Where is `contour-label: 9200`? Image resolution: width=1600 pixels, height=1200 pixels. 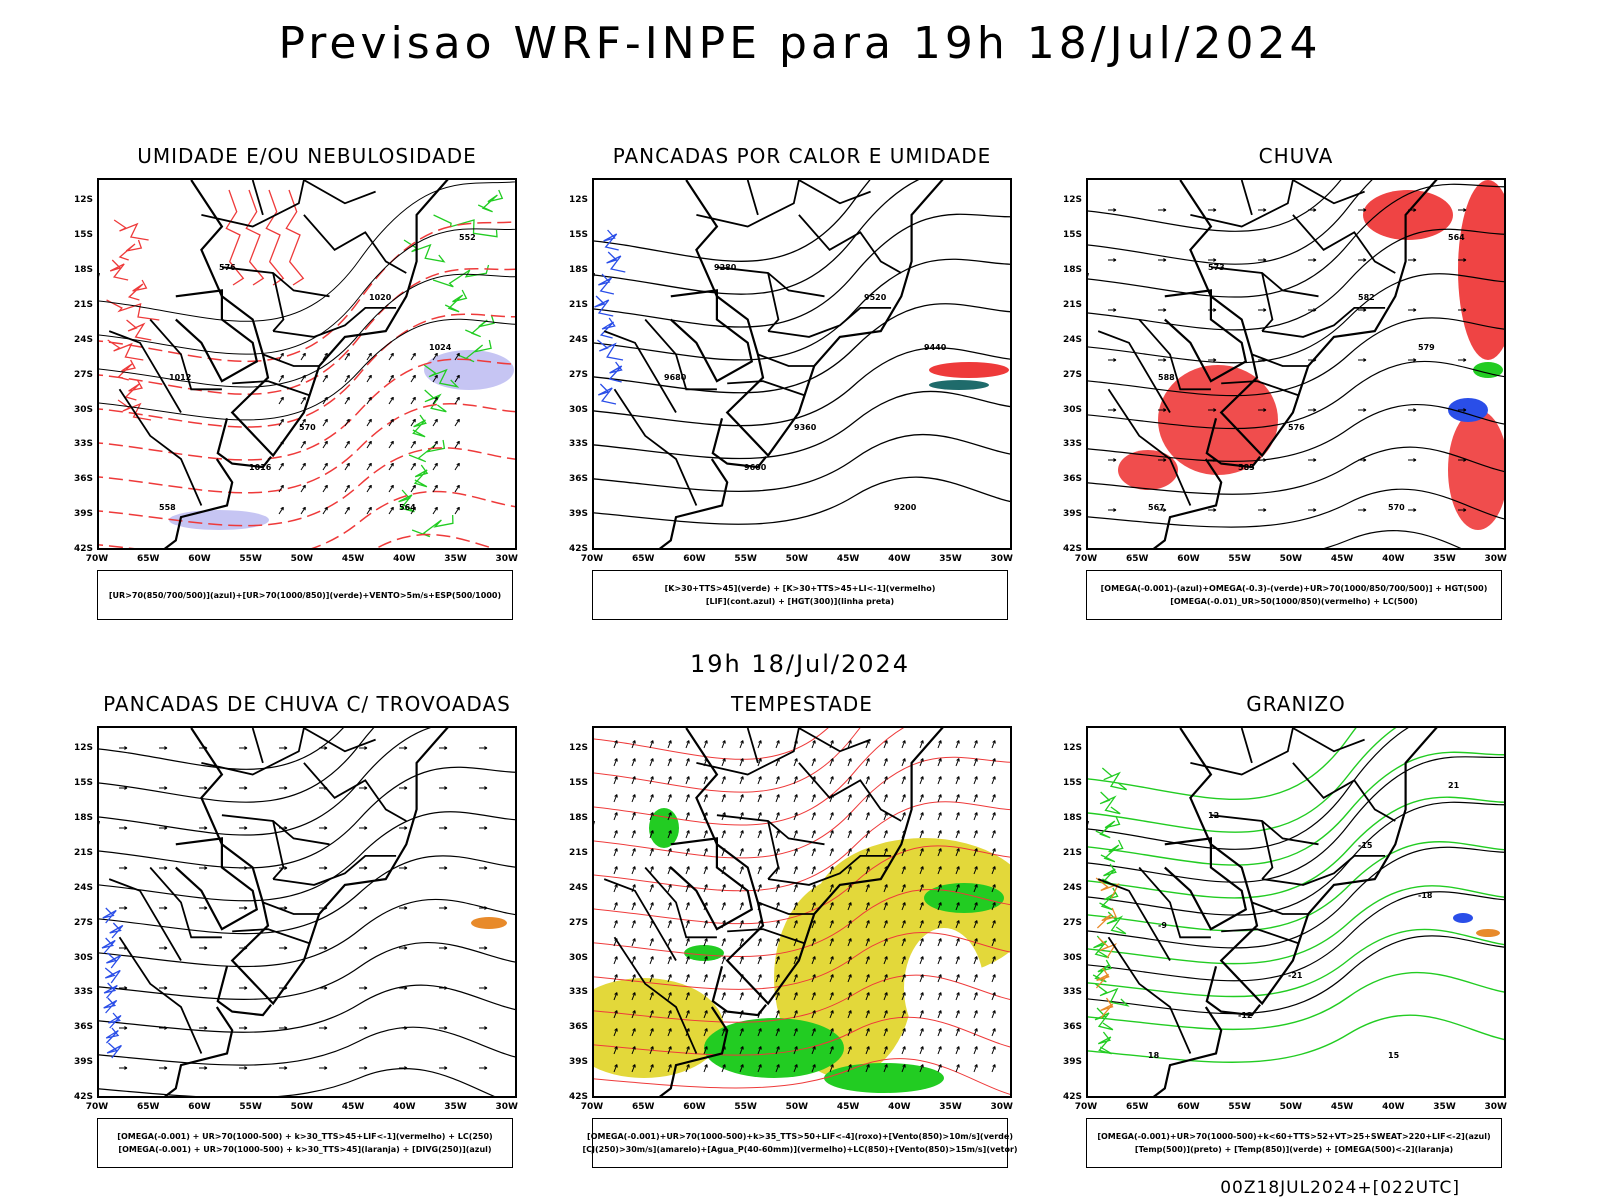 contour-label: 9200 is located at coordinates (905, 507).